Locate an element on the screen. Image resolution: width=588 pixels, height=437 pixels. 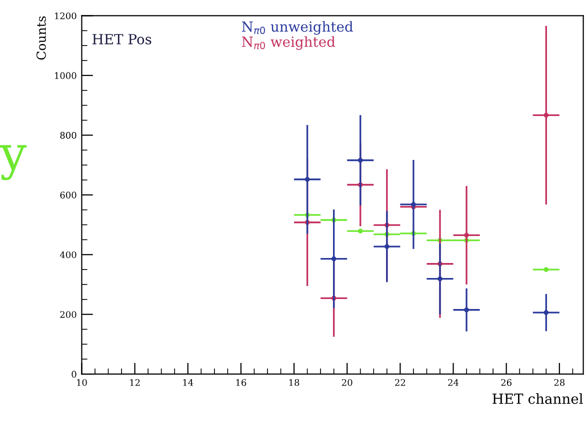
y-tick-label: 0 is located at coordinates (74, 374).